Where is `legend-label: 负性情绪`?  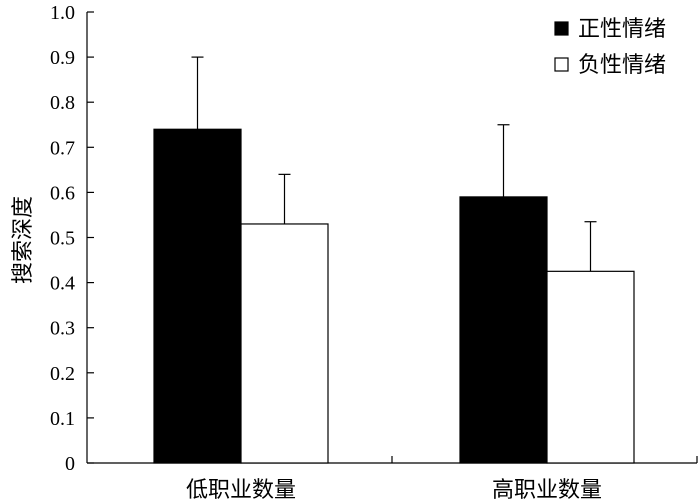 legend-label: 负性情绪 is located at coordinates (622, 65).